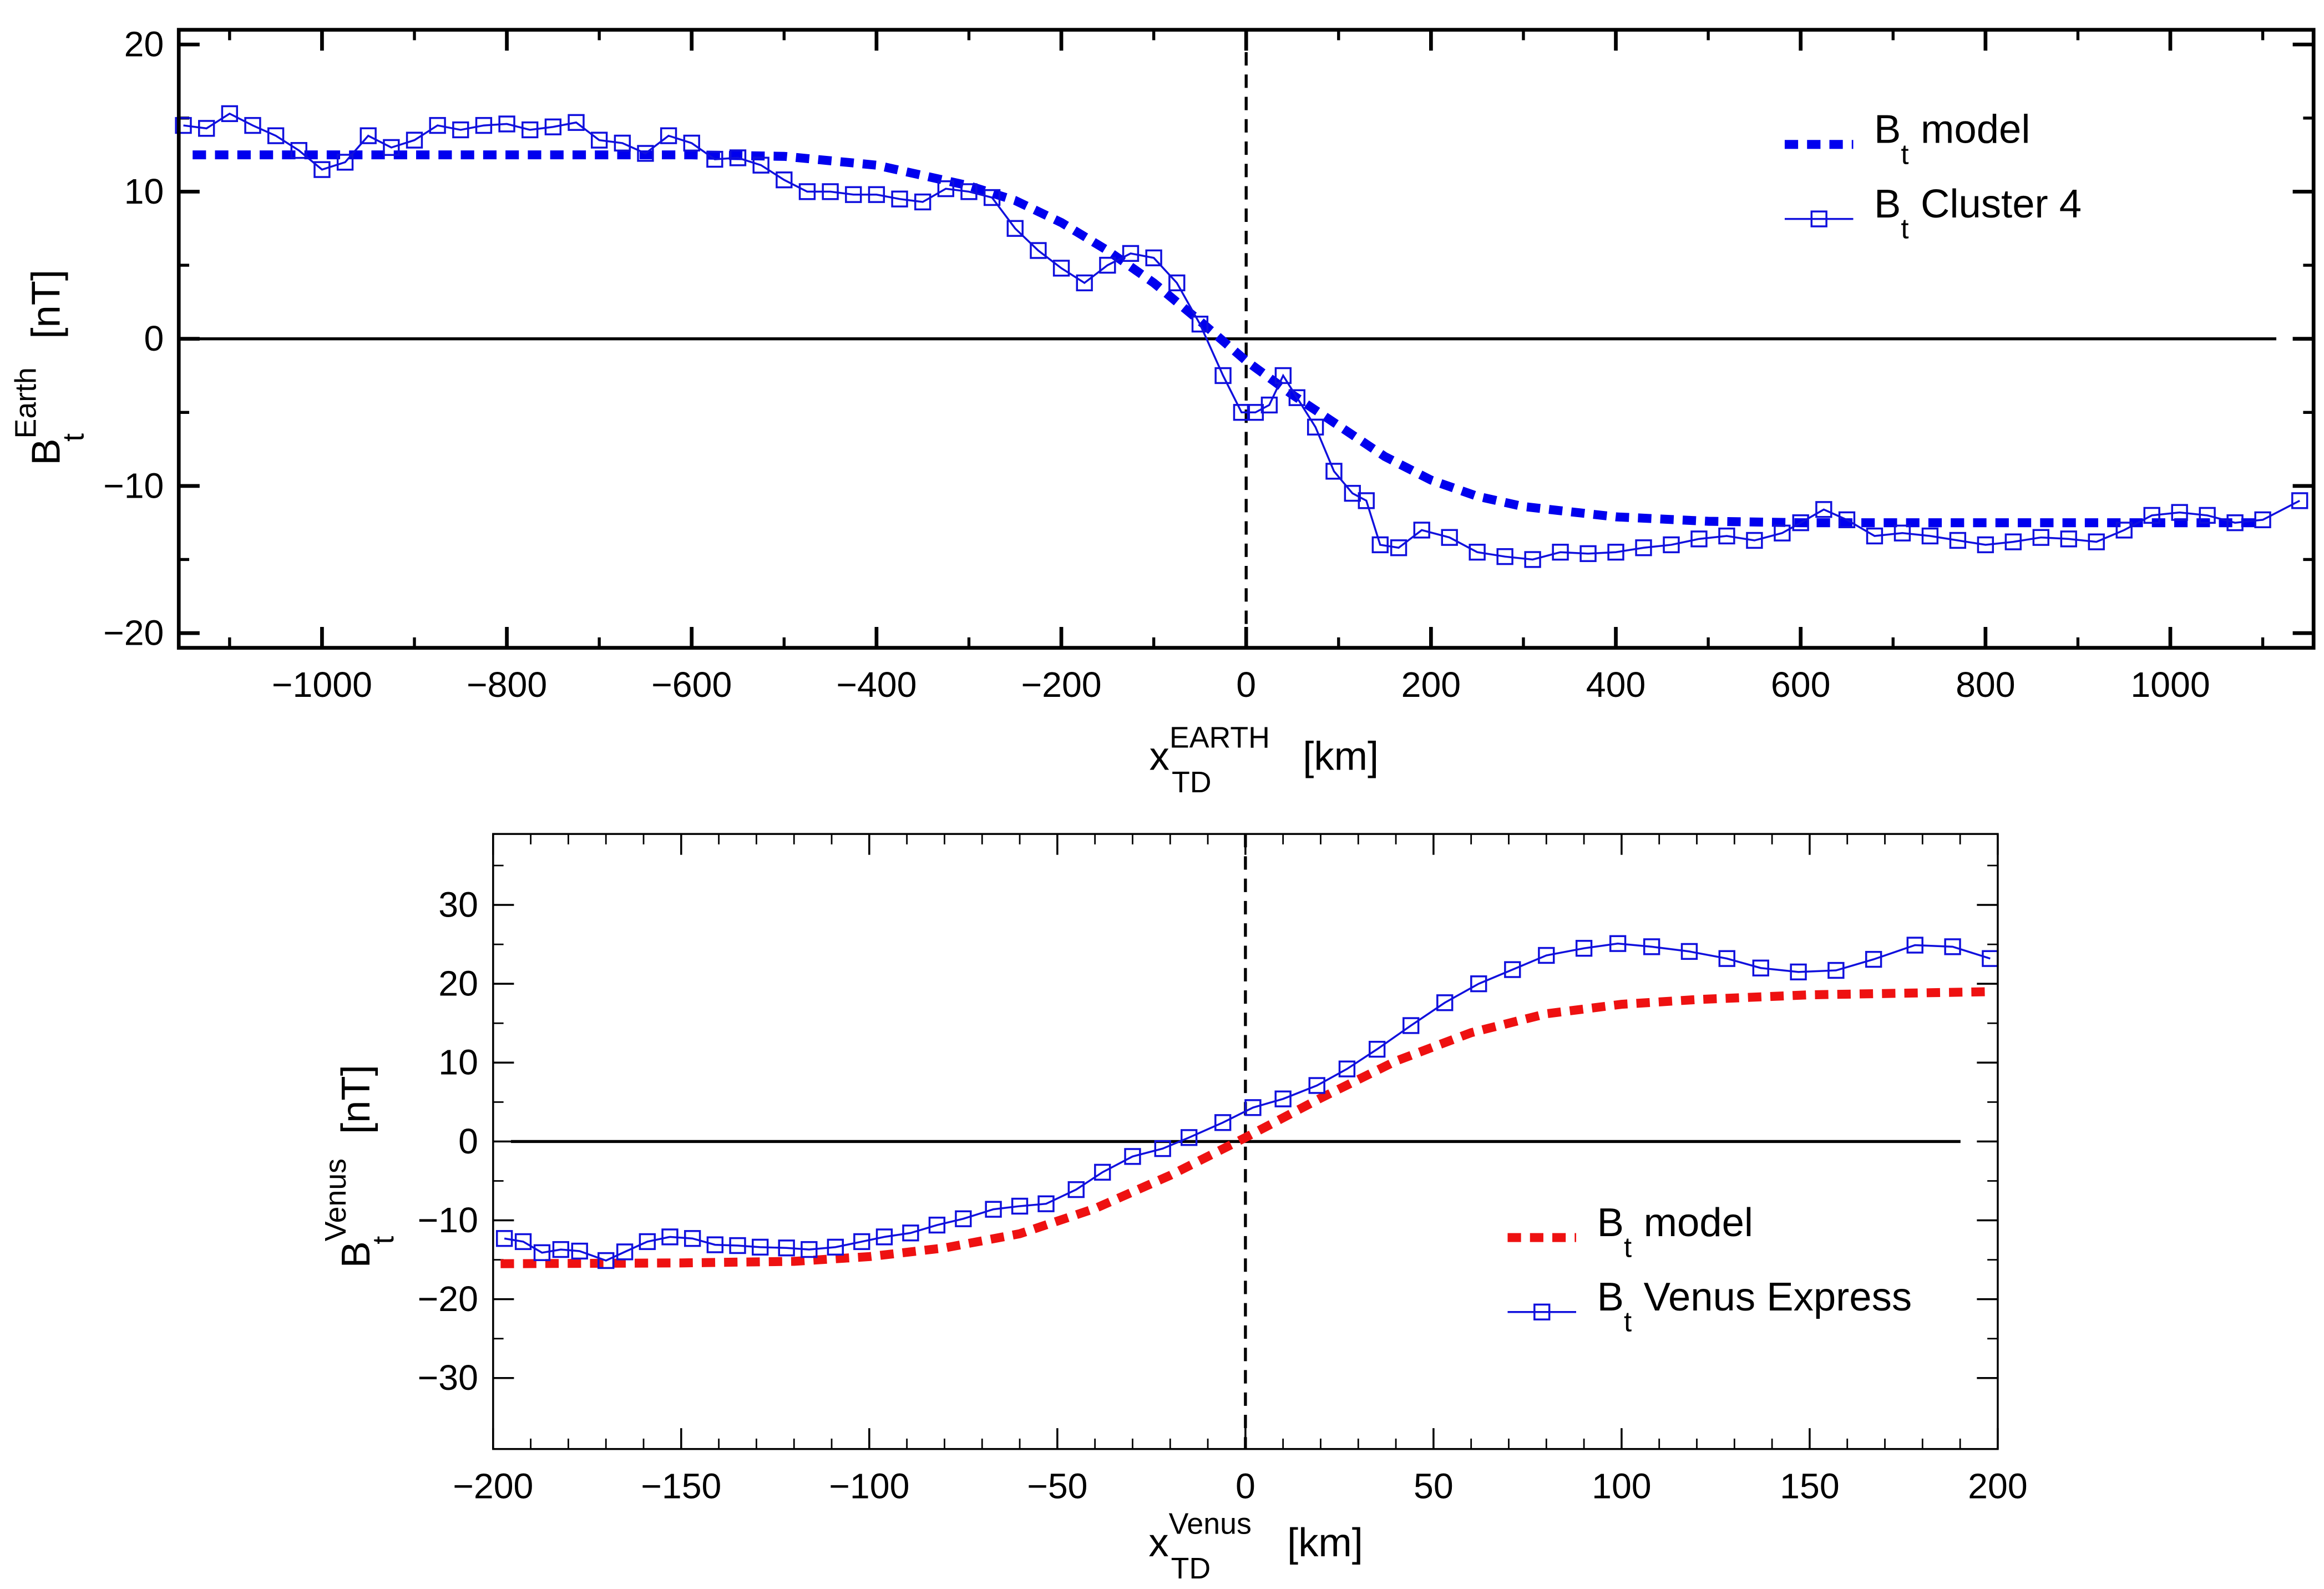 The height and width of the screenshot is (1589, 2324). I want to click on y-tick-label: −20, so click(133, 633).